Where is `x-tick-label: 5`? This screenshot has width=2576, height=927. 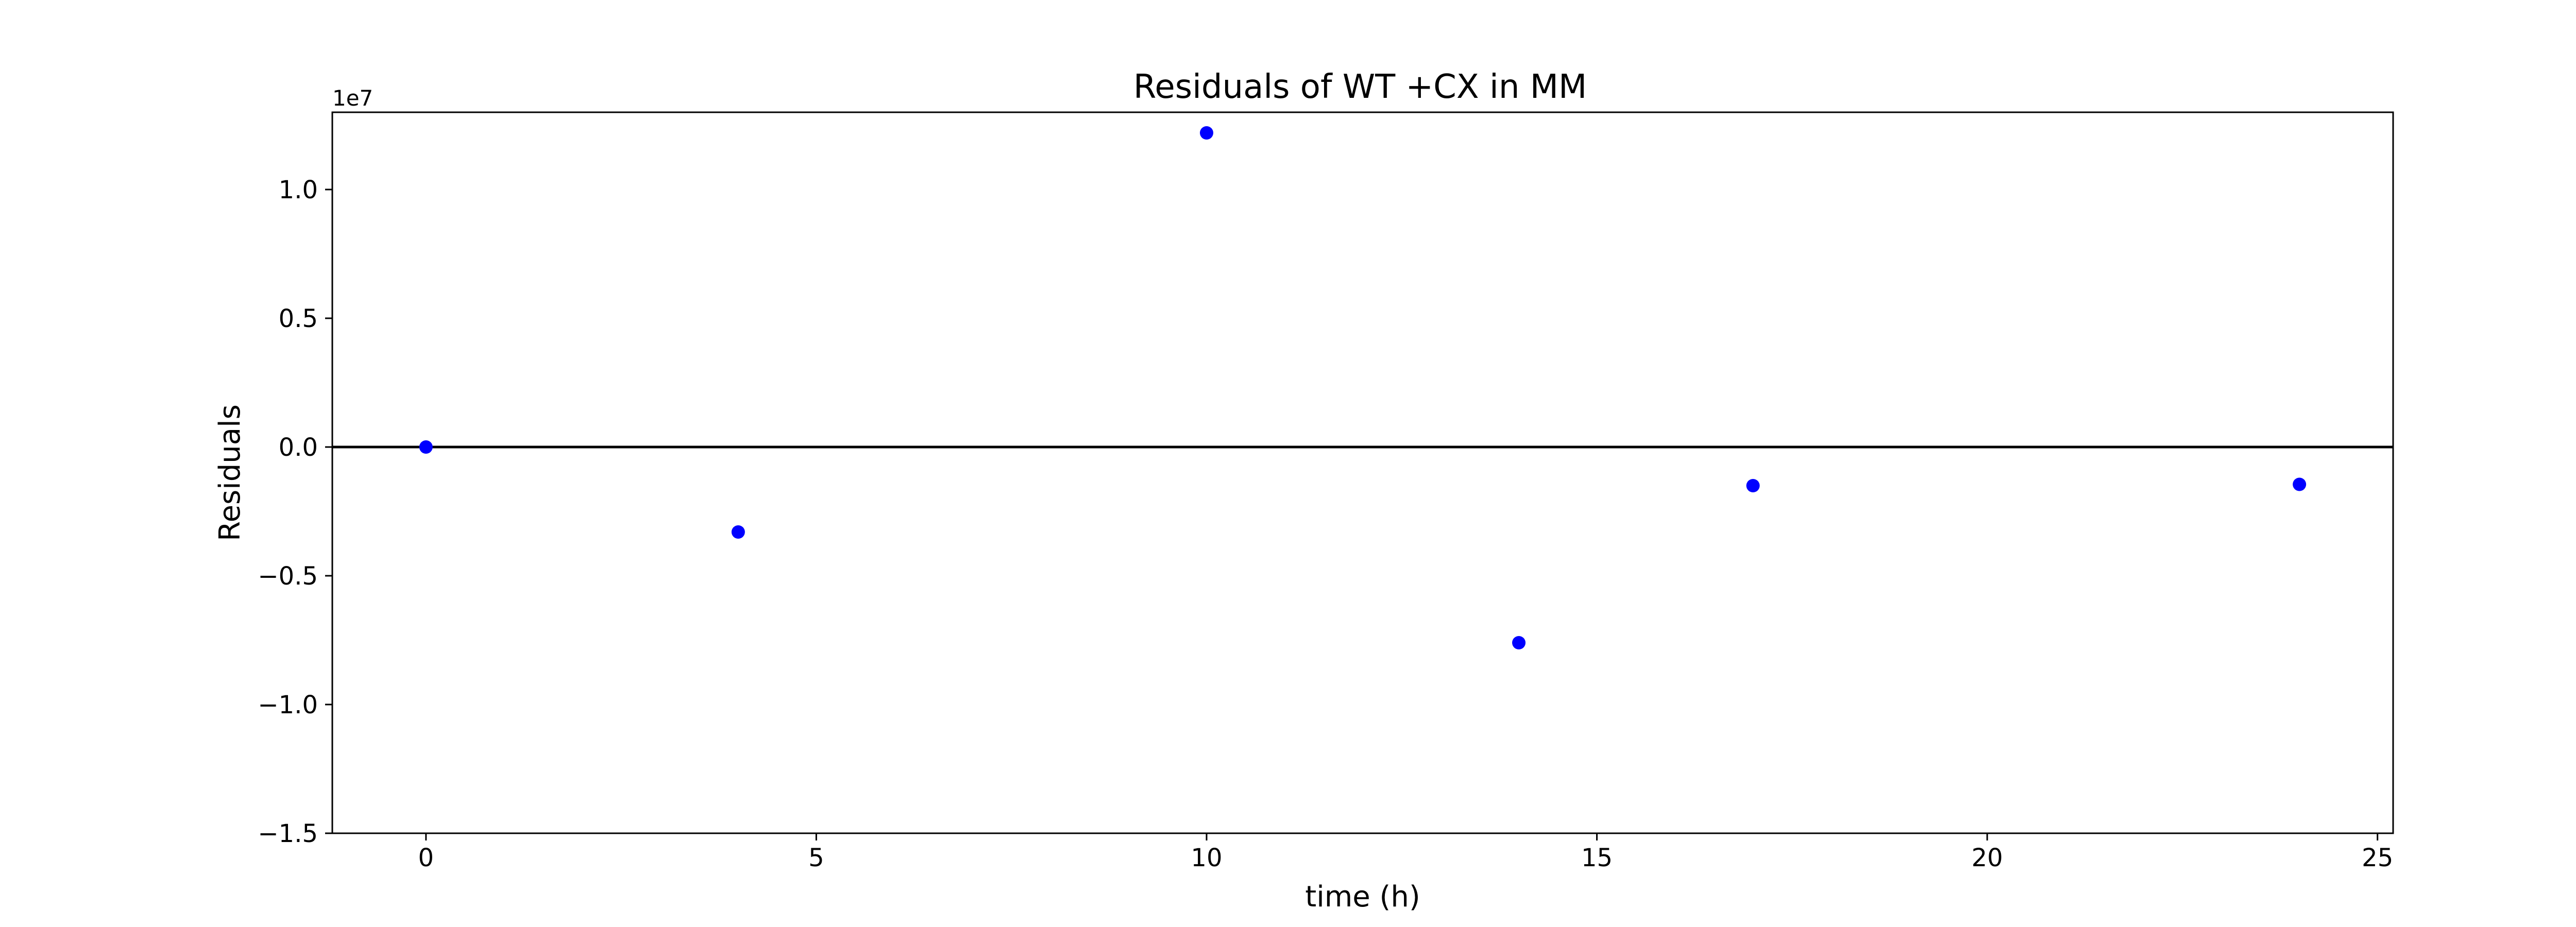
x-tick-label: 5 is located at coordinates (816, 858).